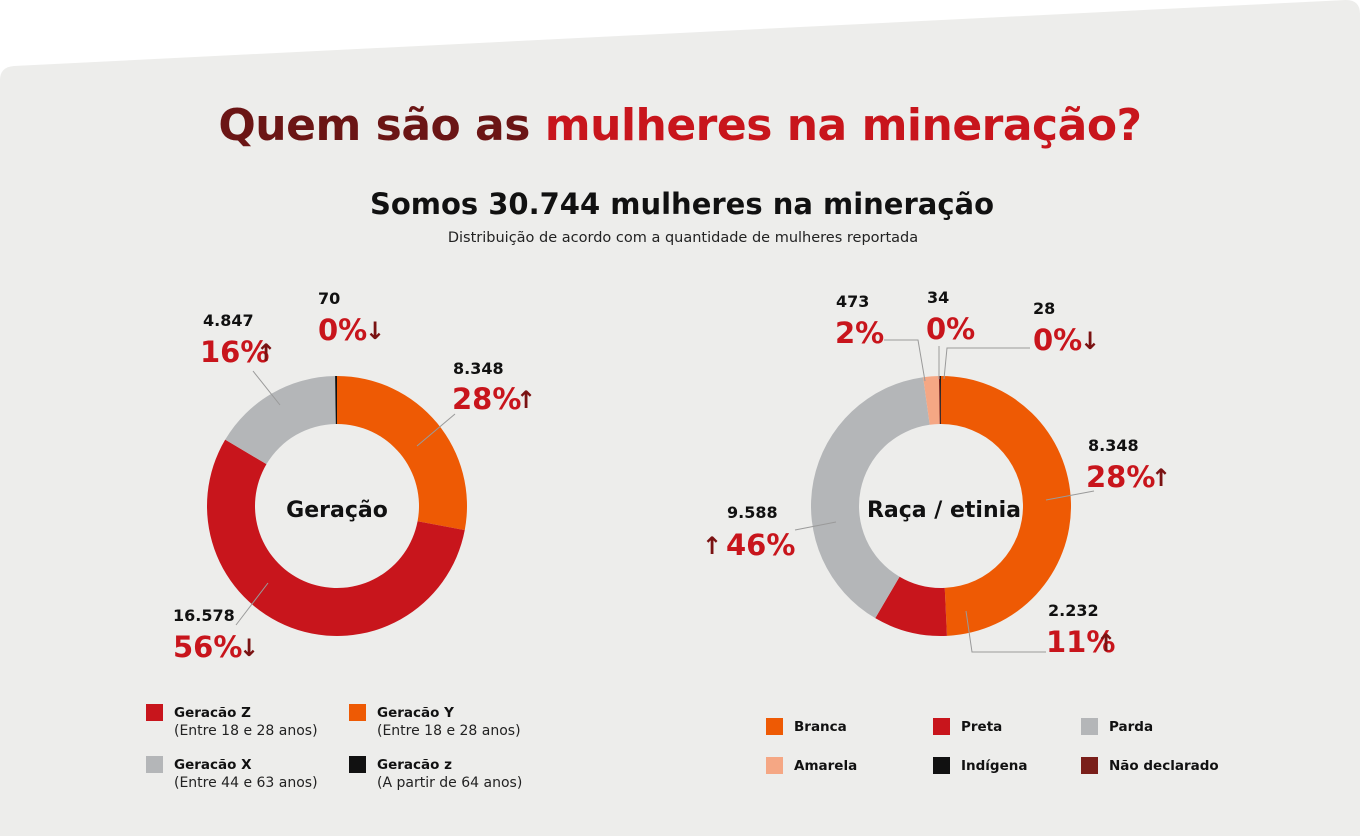 This screenshot has height=836, width=1360. What do you see at coordinates (859, 333) in the screenshot?
I see `data-percent-label: 2%` at bounding box center [859, 333].